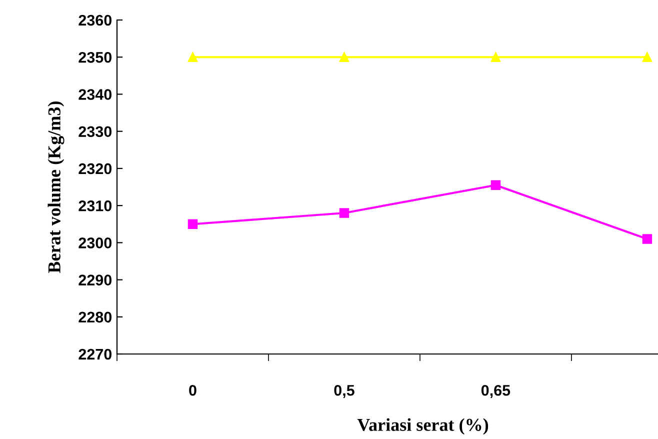  I want to click on y-tick-label: 2300, so click(95, 243).